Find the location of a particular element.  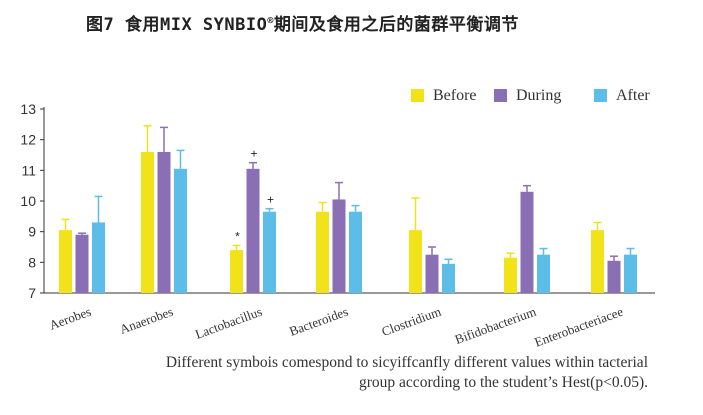

y-tick-label-11: 11 is located at coordinates (28, 170).